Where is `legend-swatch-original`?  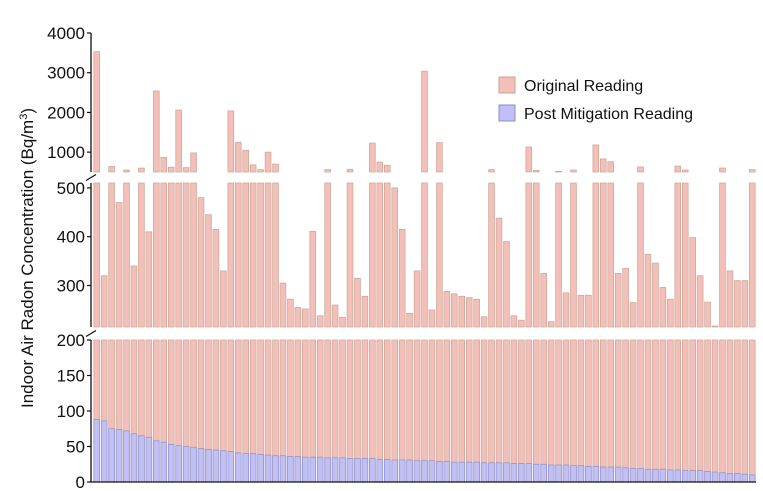 legend-swatch-original is located at coordinates (507, 85).